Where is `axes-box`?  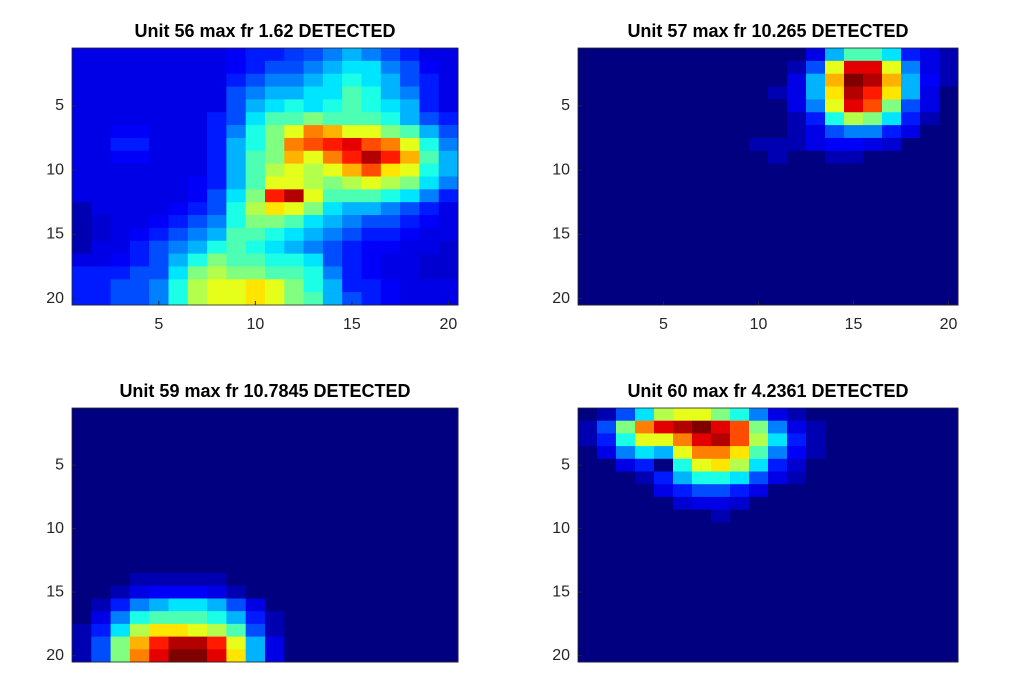 axes-box is located at coordinates (768, 535).